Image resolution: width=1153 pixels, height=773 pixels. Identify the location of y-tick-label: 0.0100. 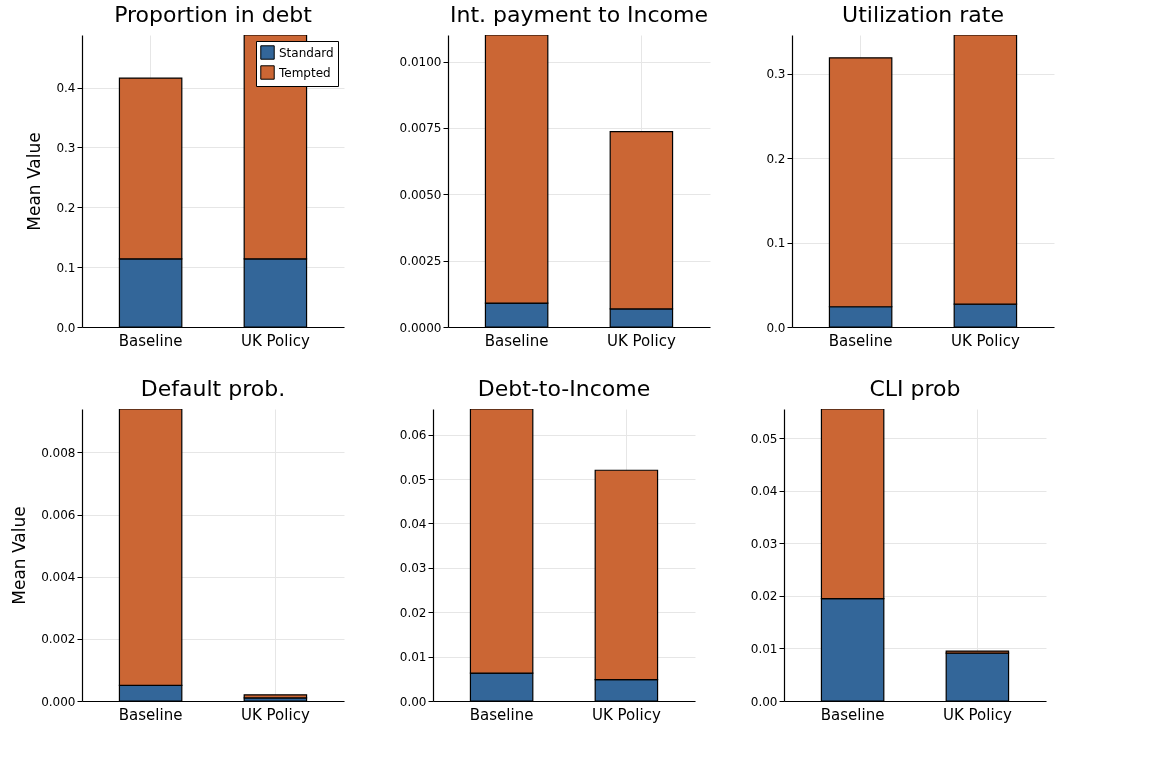
(420, 62).